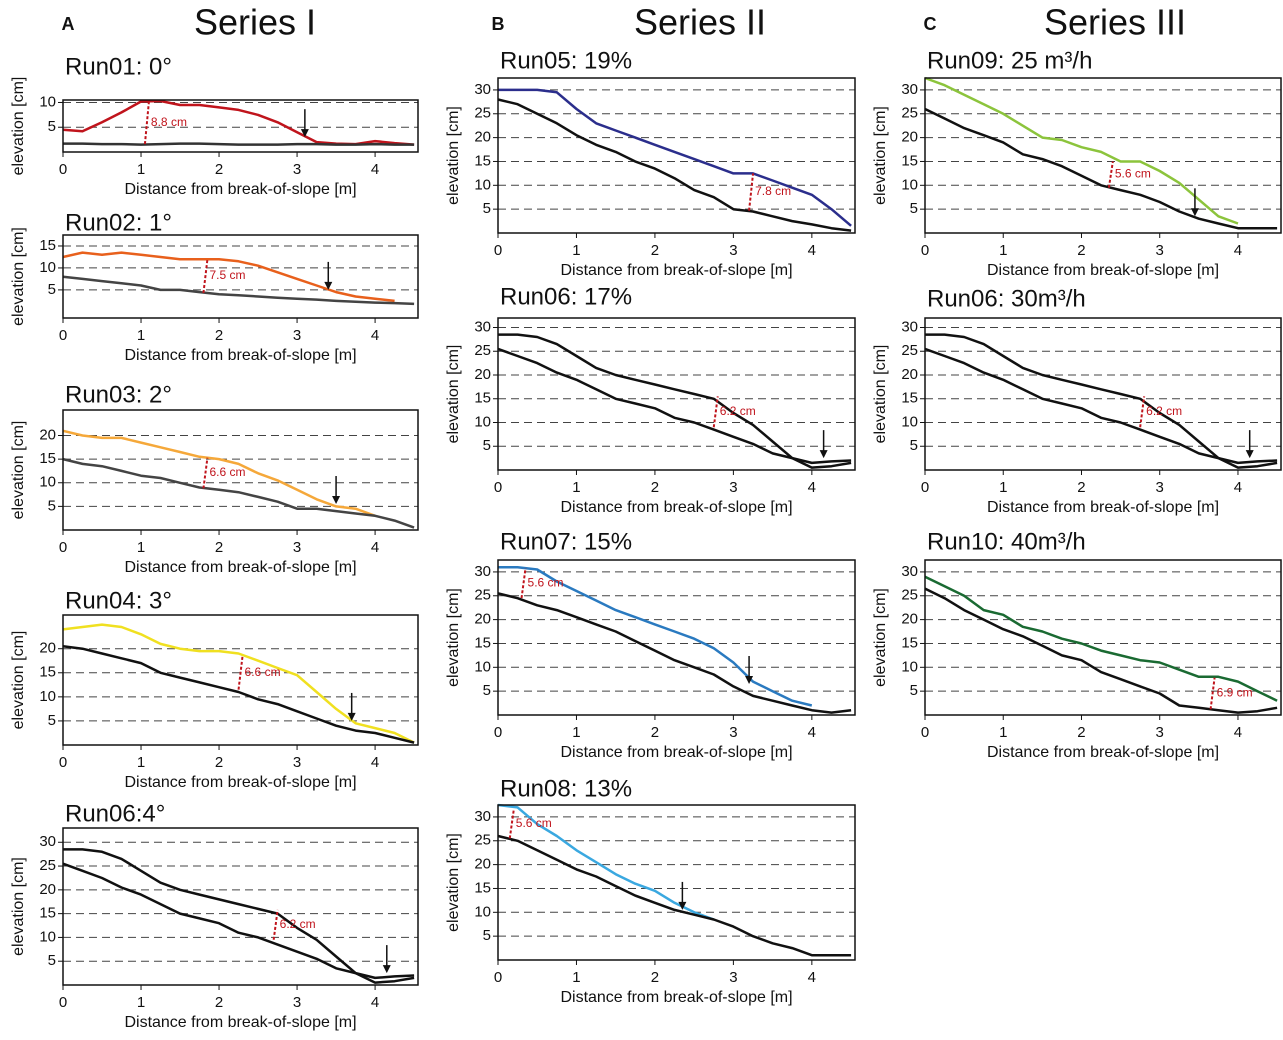 This screenshot has width=1283, height=1040. Describe the element at coordinates (566, 296) in the screenshot. I see `chart-title: Run06: 17%` at that location.